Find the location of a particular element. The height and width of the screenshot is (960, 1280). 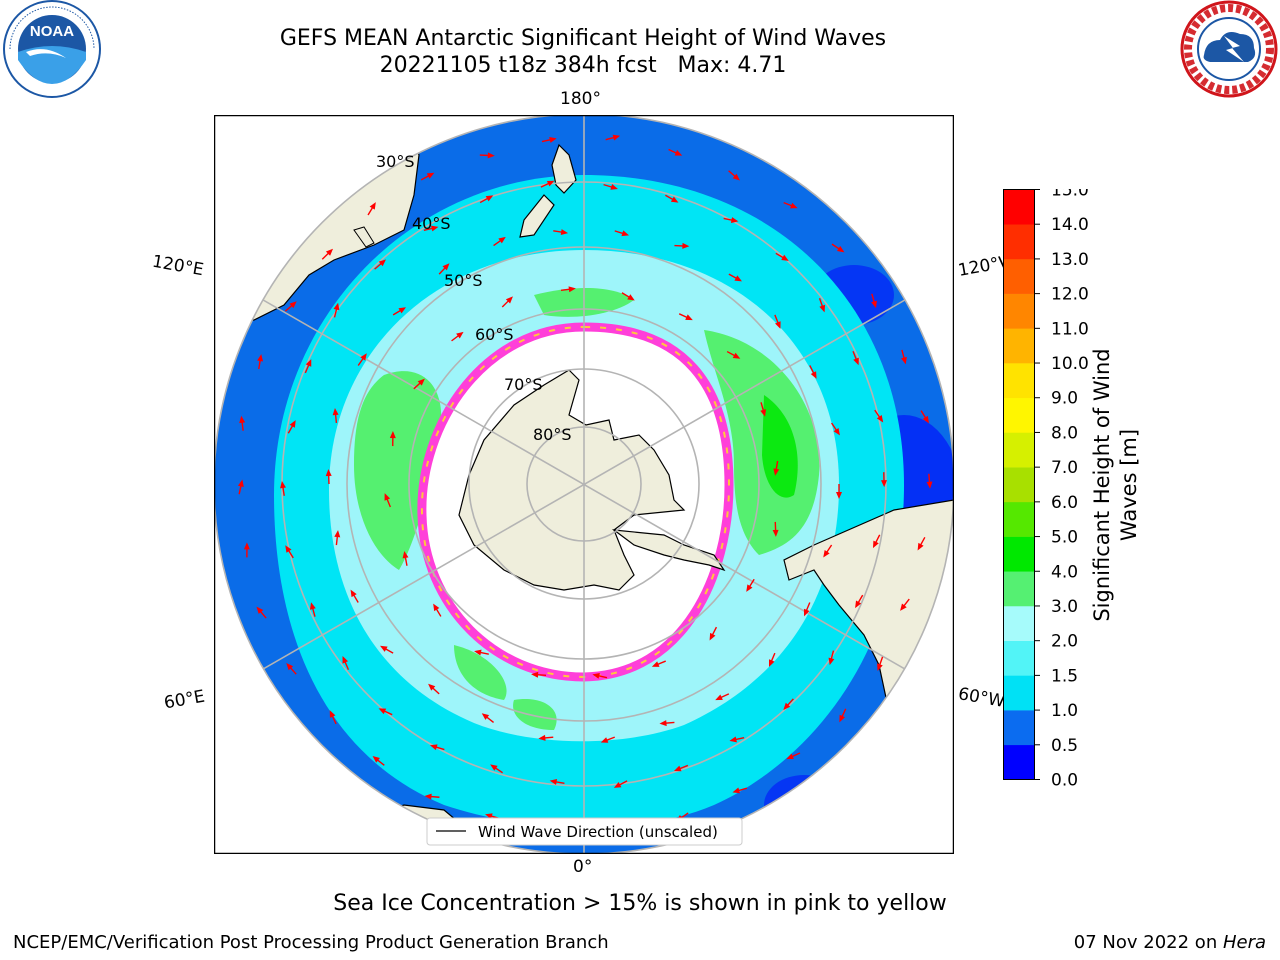

colorbar-tick-label: 1.5 is located at coordinates (1064, 676).